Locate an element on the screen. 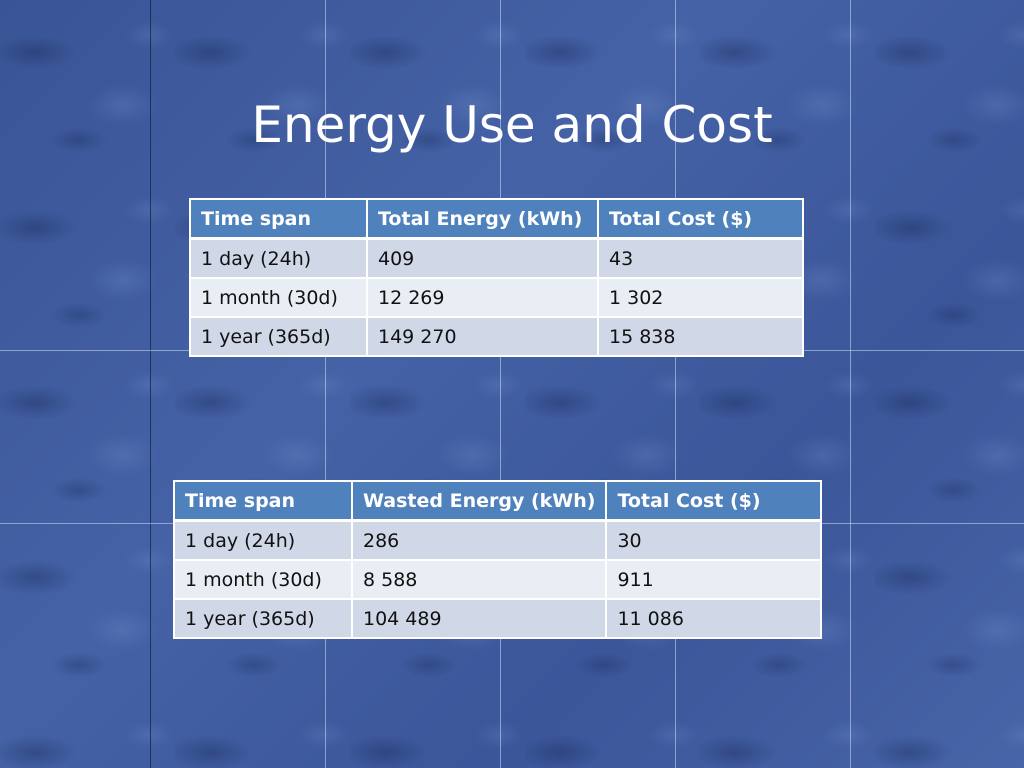 Image resolution: width=1024 pixels, height=768 pixels. table-row: 1 day (24h) 286 30 is located at coordinates (498, 540).